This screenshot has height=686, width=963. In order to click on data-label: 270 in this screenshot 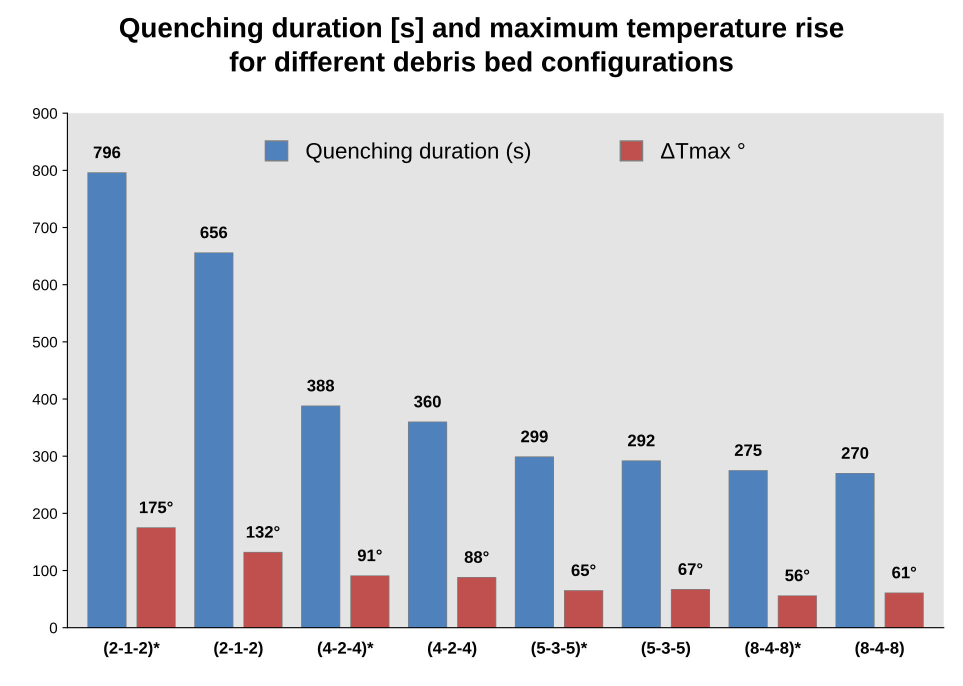, I will do `click(855, 453)`.